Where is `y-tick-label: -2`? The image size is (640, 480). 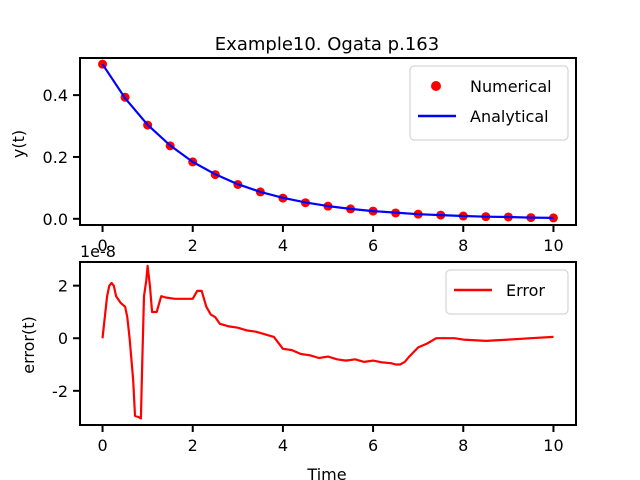 y-tick-label: -2 is located at coordinates (60, 391).